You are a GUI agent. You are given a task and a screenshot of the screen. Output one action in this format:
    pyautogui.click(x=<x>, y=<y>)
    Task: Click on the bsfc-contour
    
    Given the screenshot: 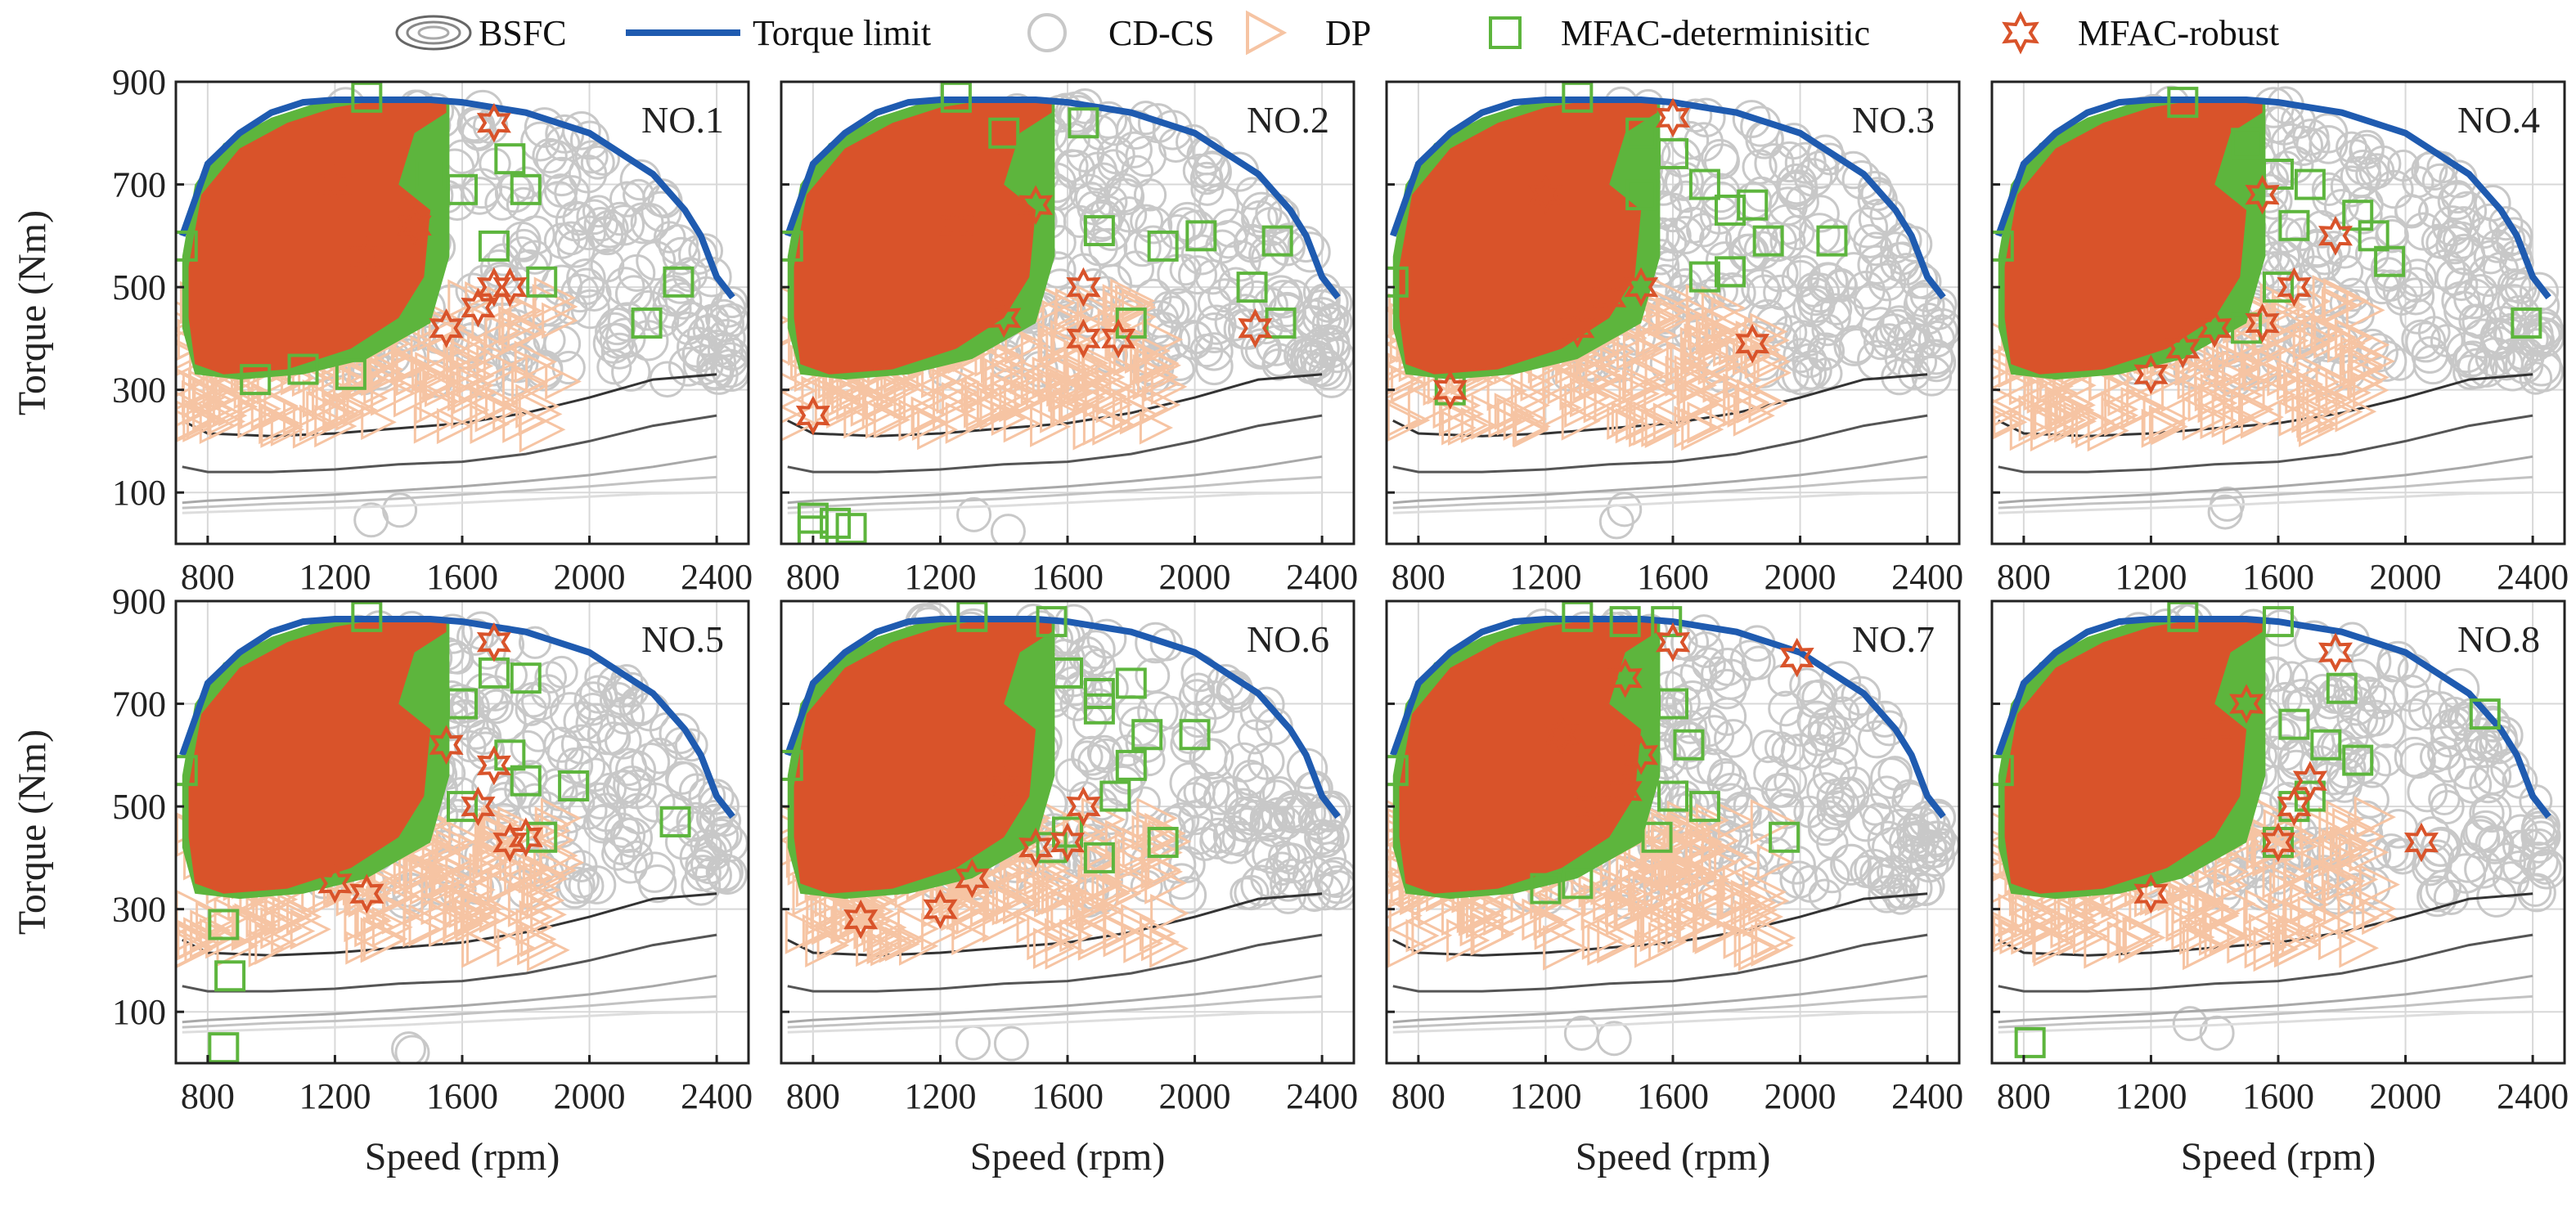 What is the action you would take?
    pyautogui.click(x=1055, y=492)
    